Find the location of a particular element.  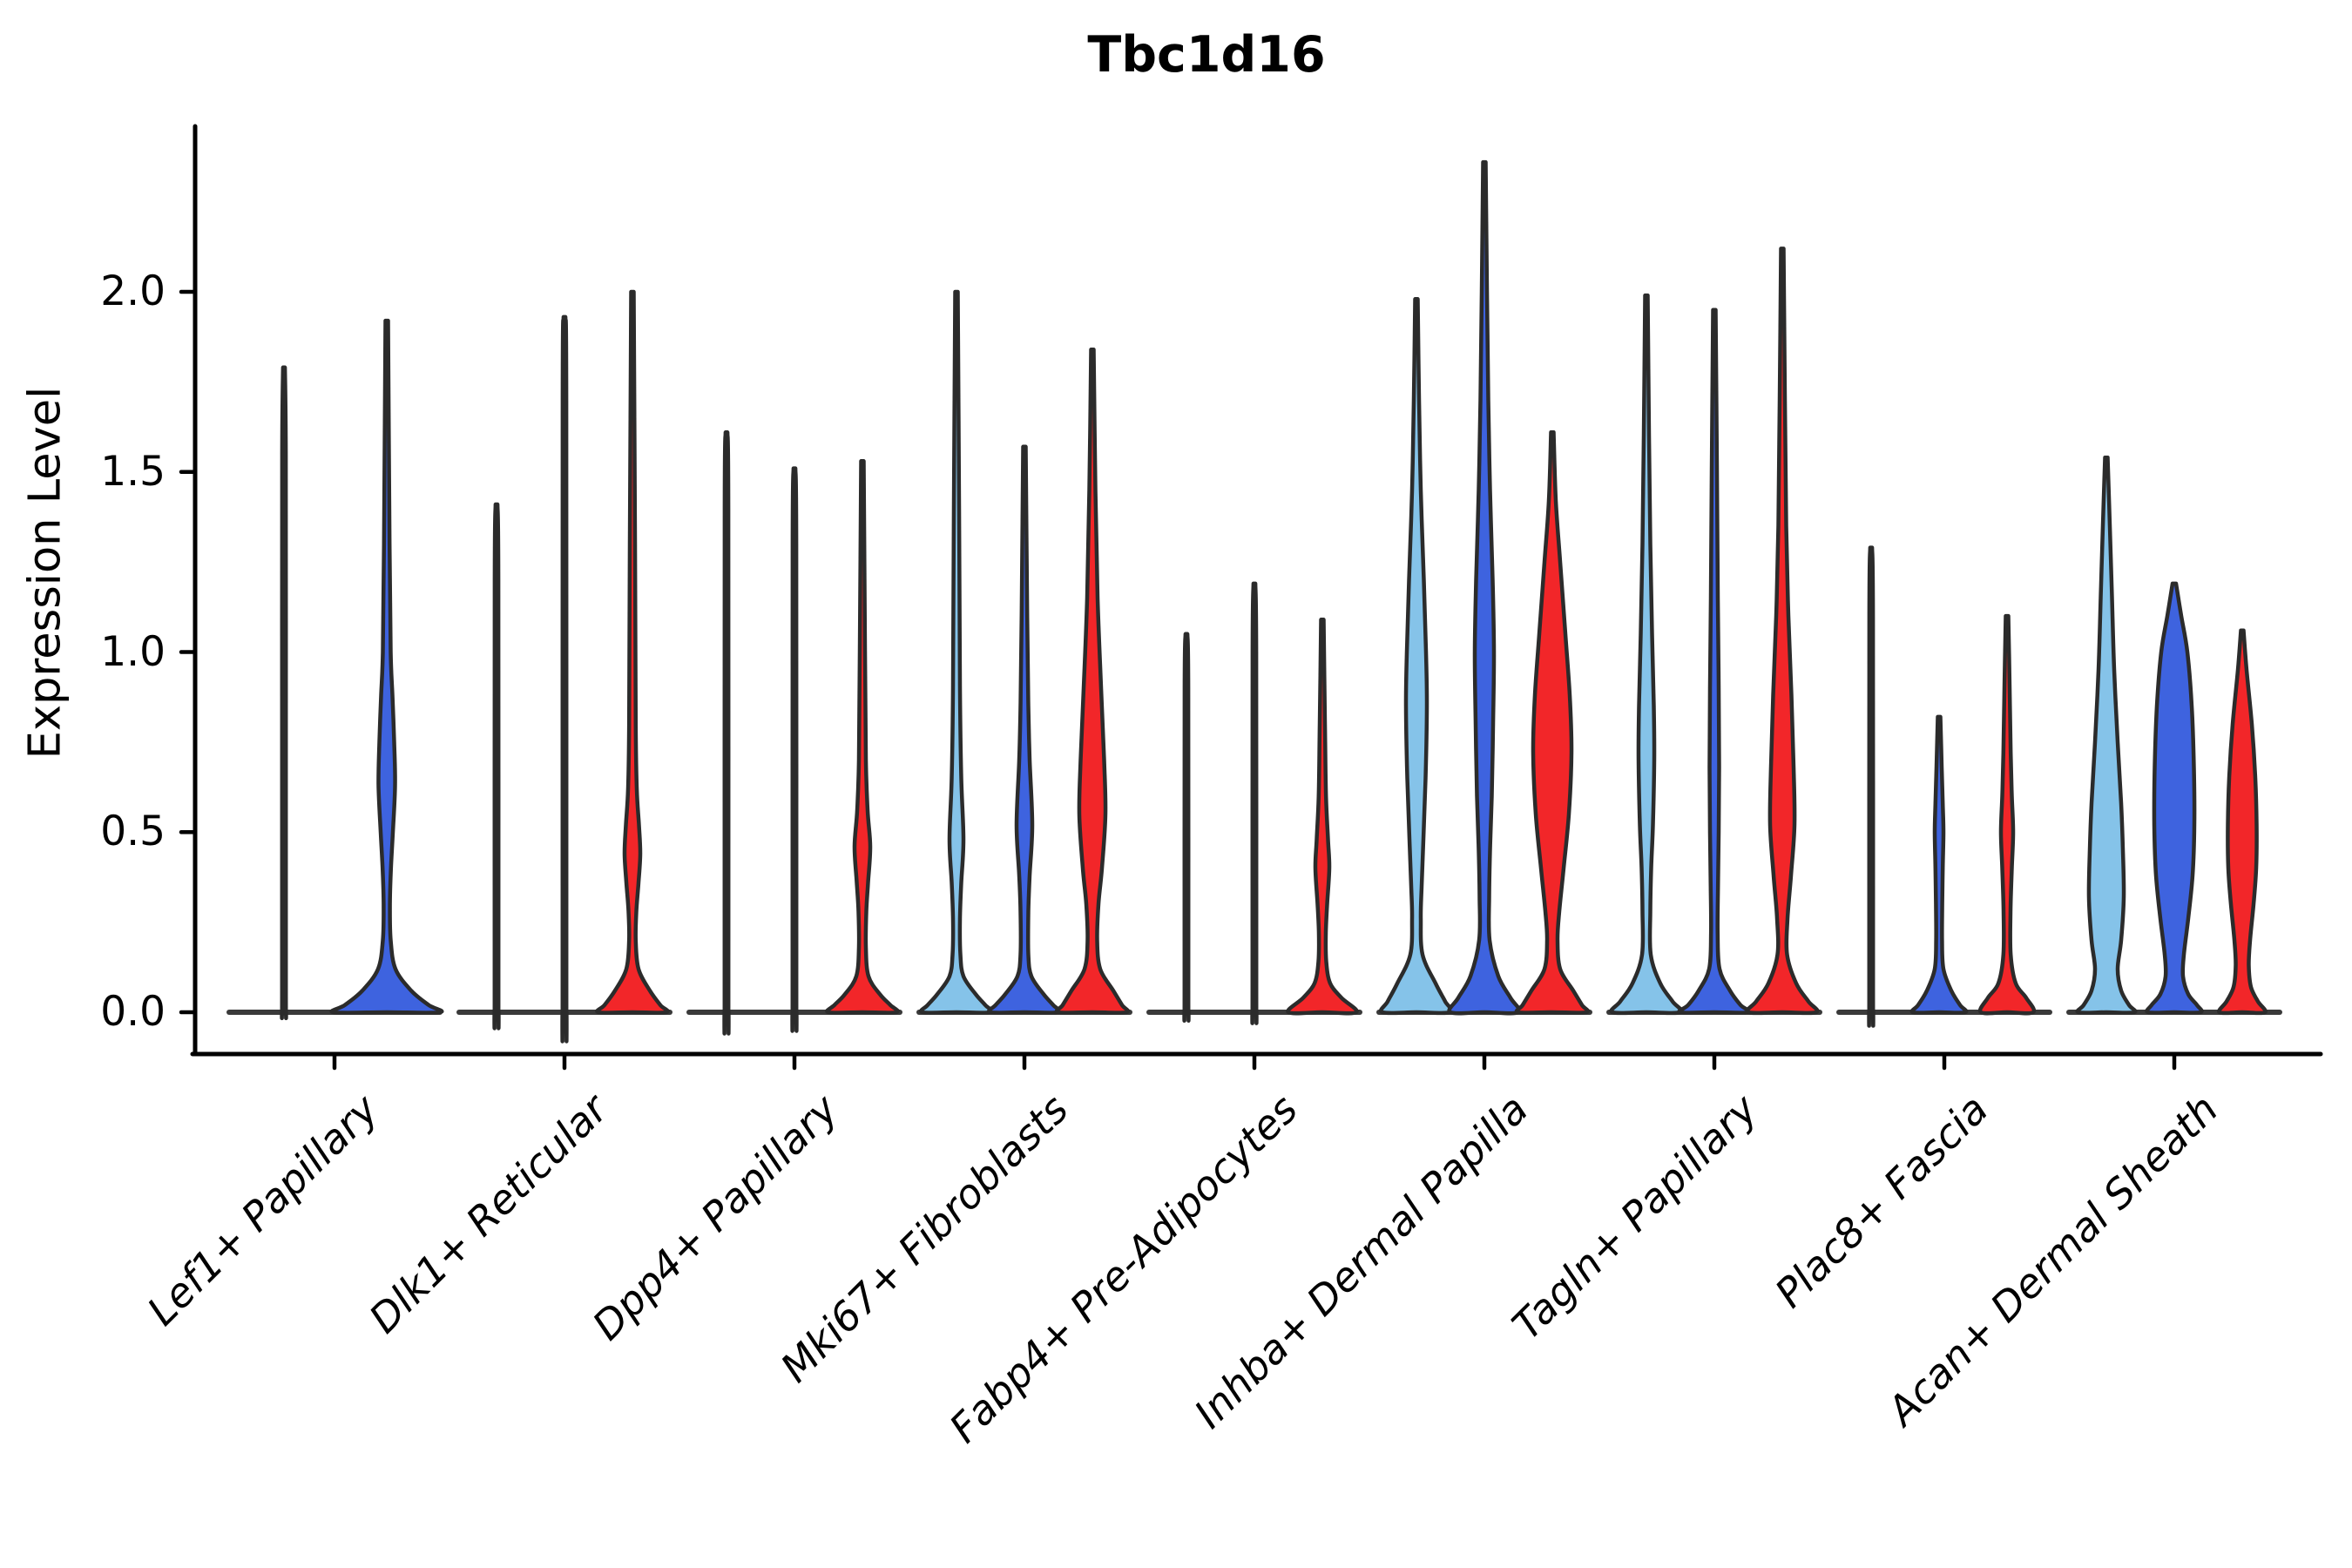

violin-3-s1 is located at coordinates (726, 733).